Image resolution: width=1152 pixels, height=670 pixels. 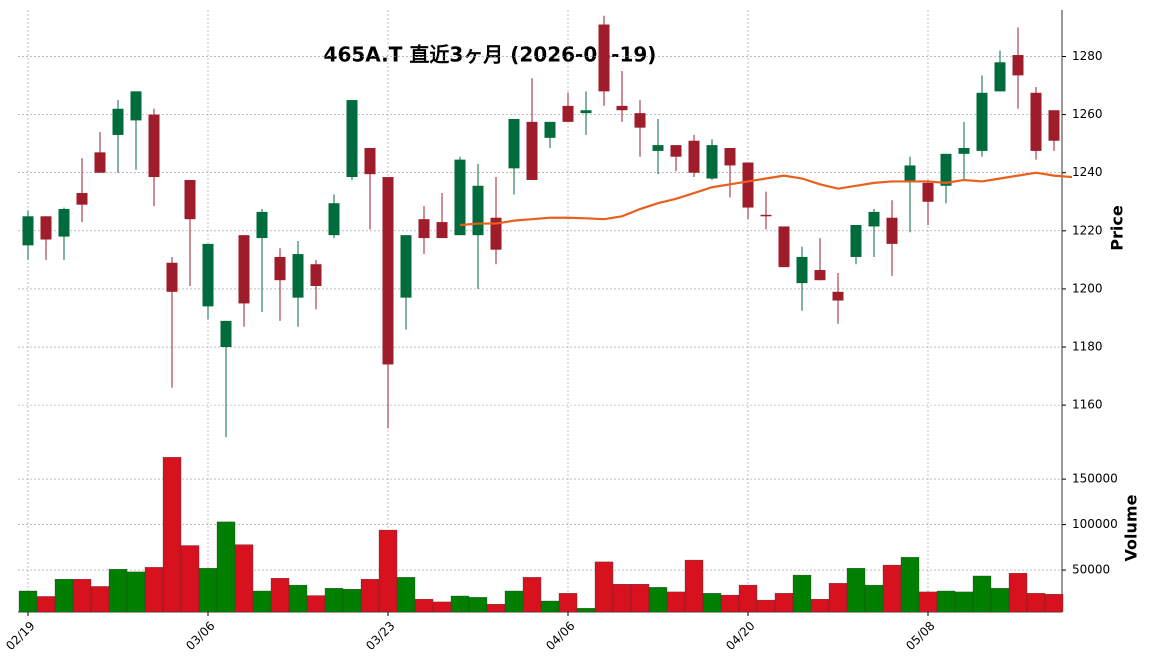 What do you see at coordinates (766, 199) in the screenshot?
I see `moving-average` at bounding box center [766, 199].